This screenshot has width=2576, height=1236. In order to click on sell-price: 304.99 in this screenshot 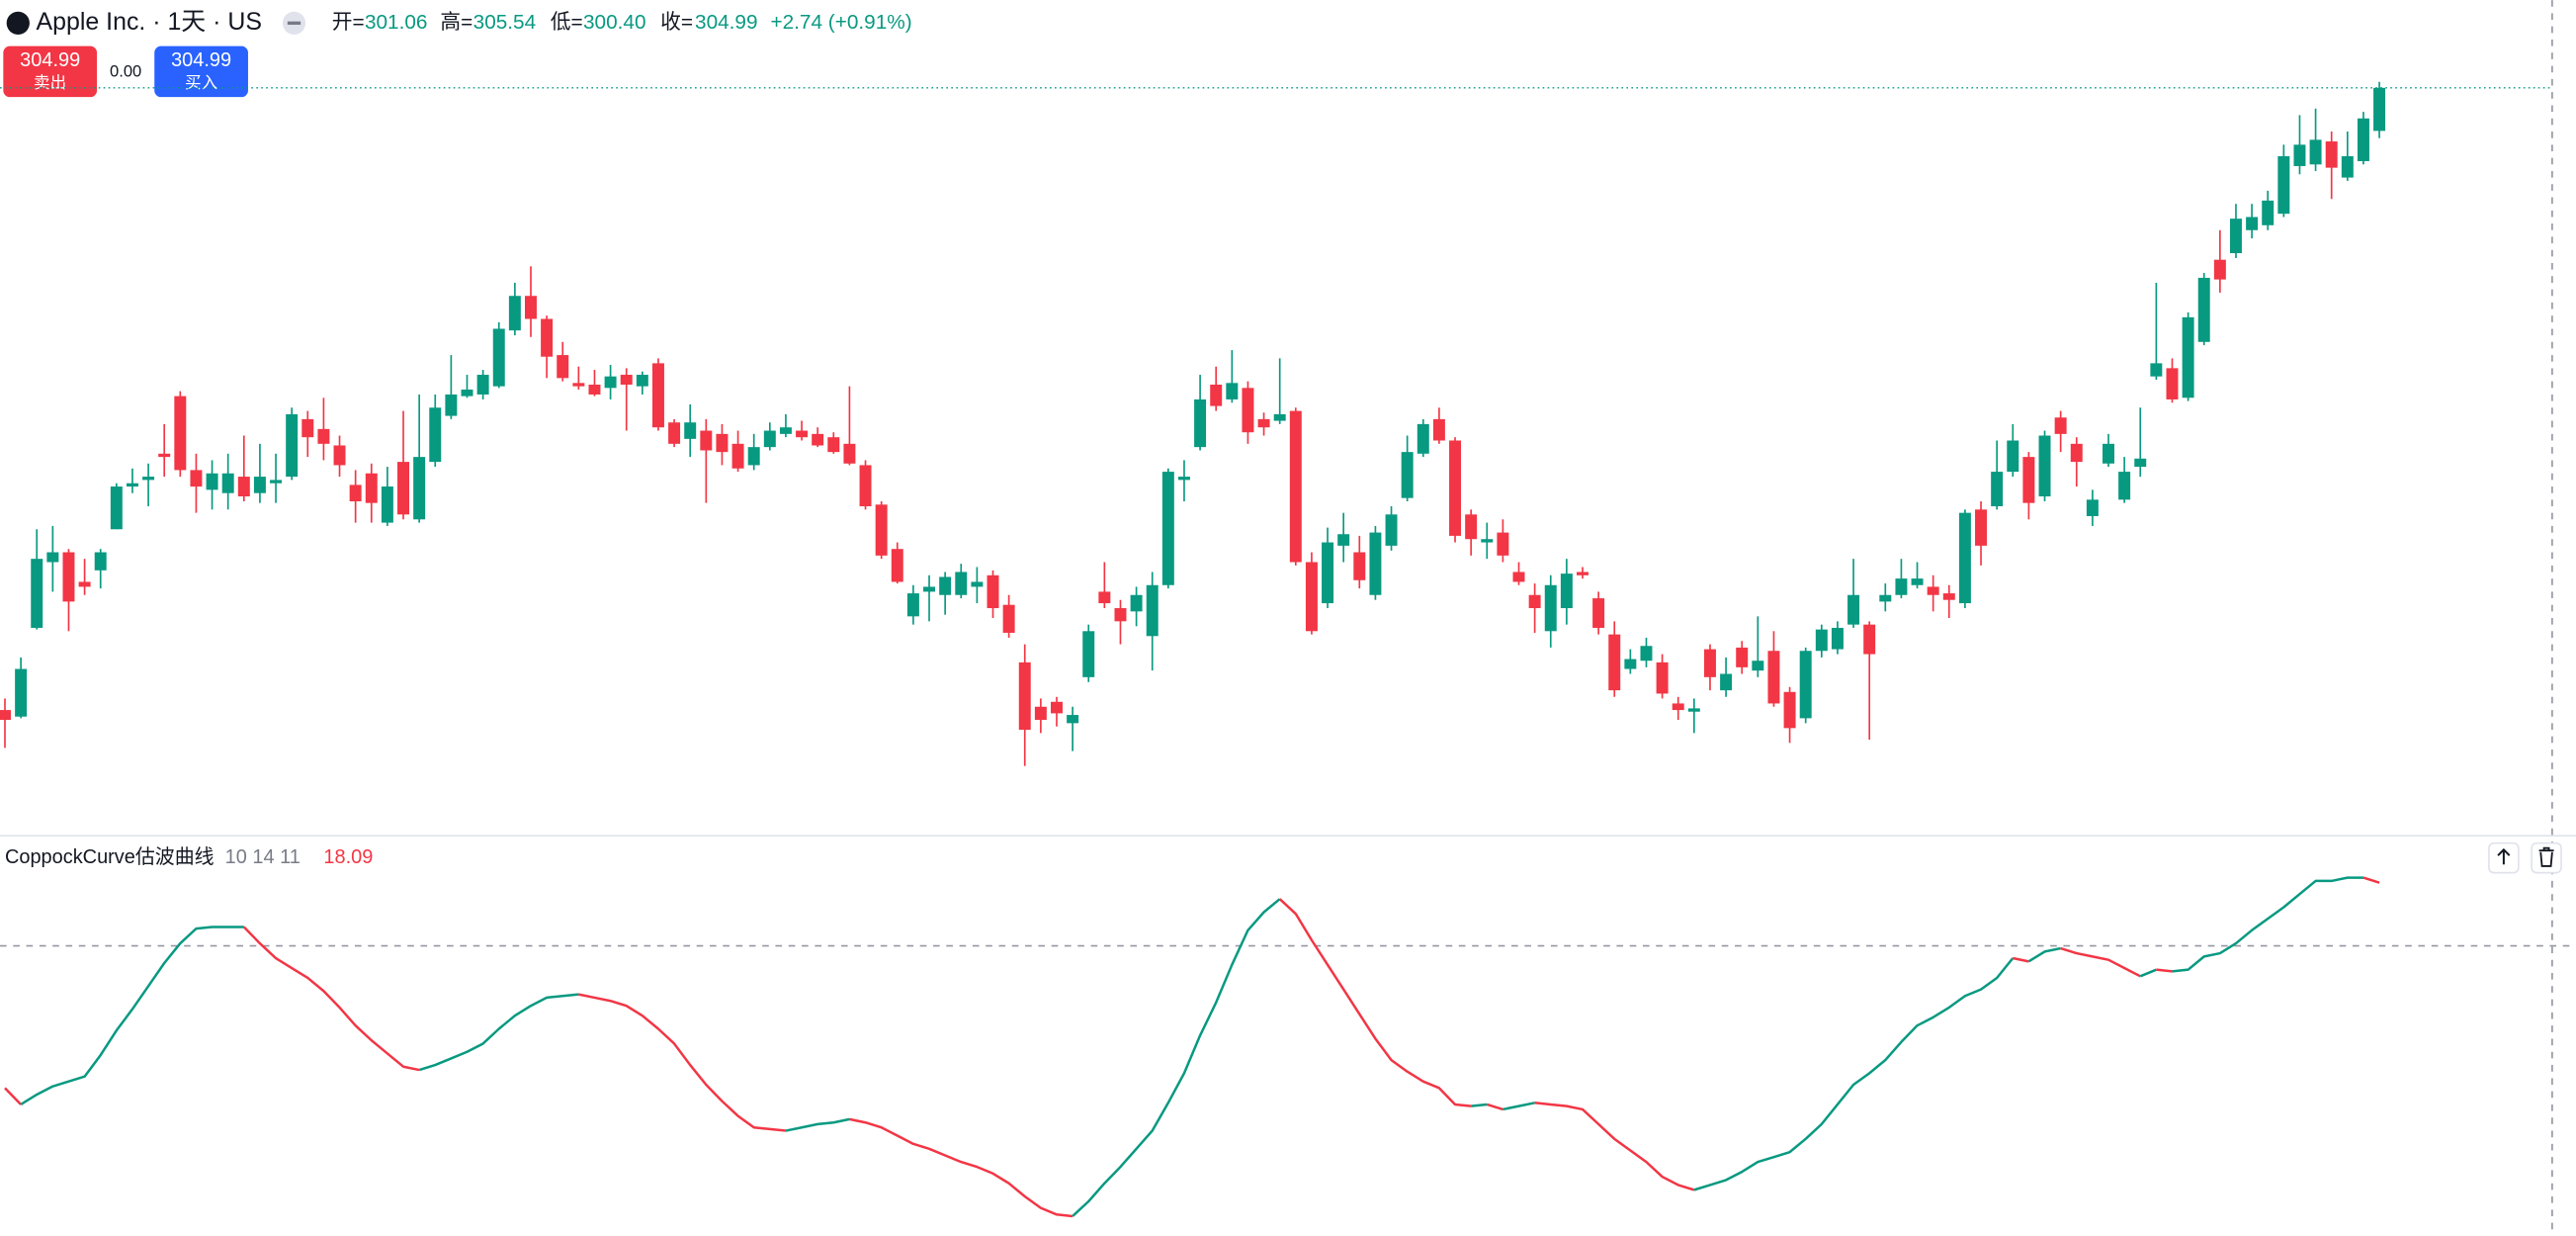, I will do `click(50, 60)`.